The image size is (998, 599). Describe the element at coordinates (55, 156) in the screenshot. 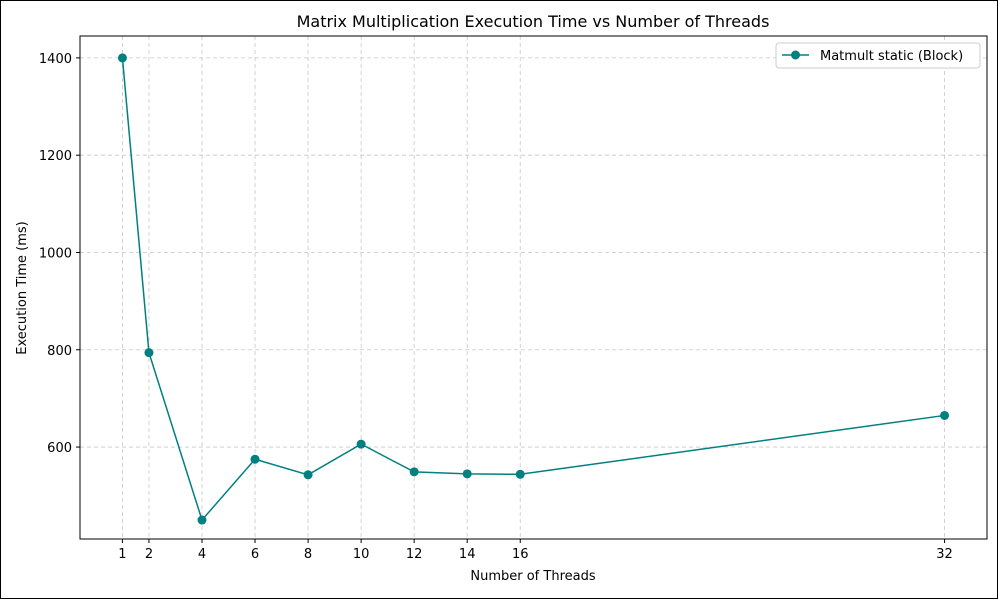

I see `y-tick-label: 1200` at that location.